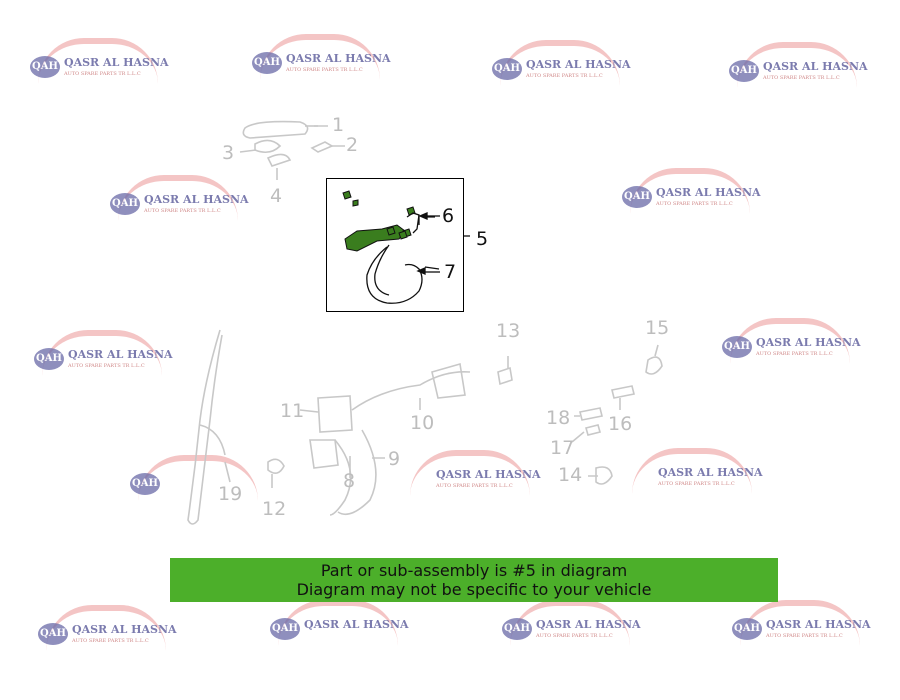 This screenshot has height=700, width=900. What do you see at coordinates (230, 494) in the screenshot?
I see `part-label-19: 19` at bounding box center [230, 494].